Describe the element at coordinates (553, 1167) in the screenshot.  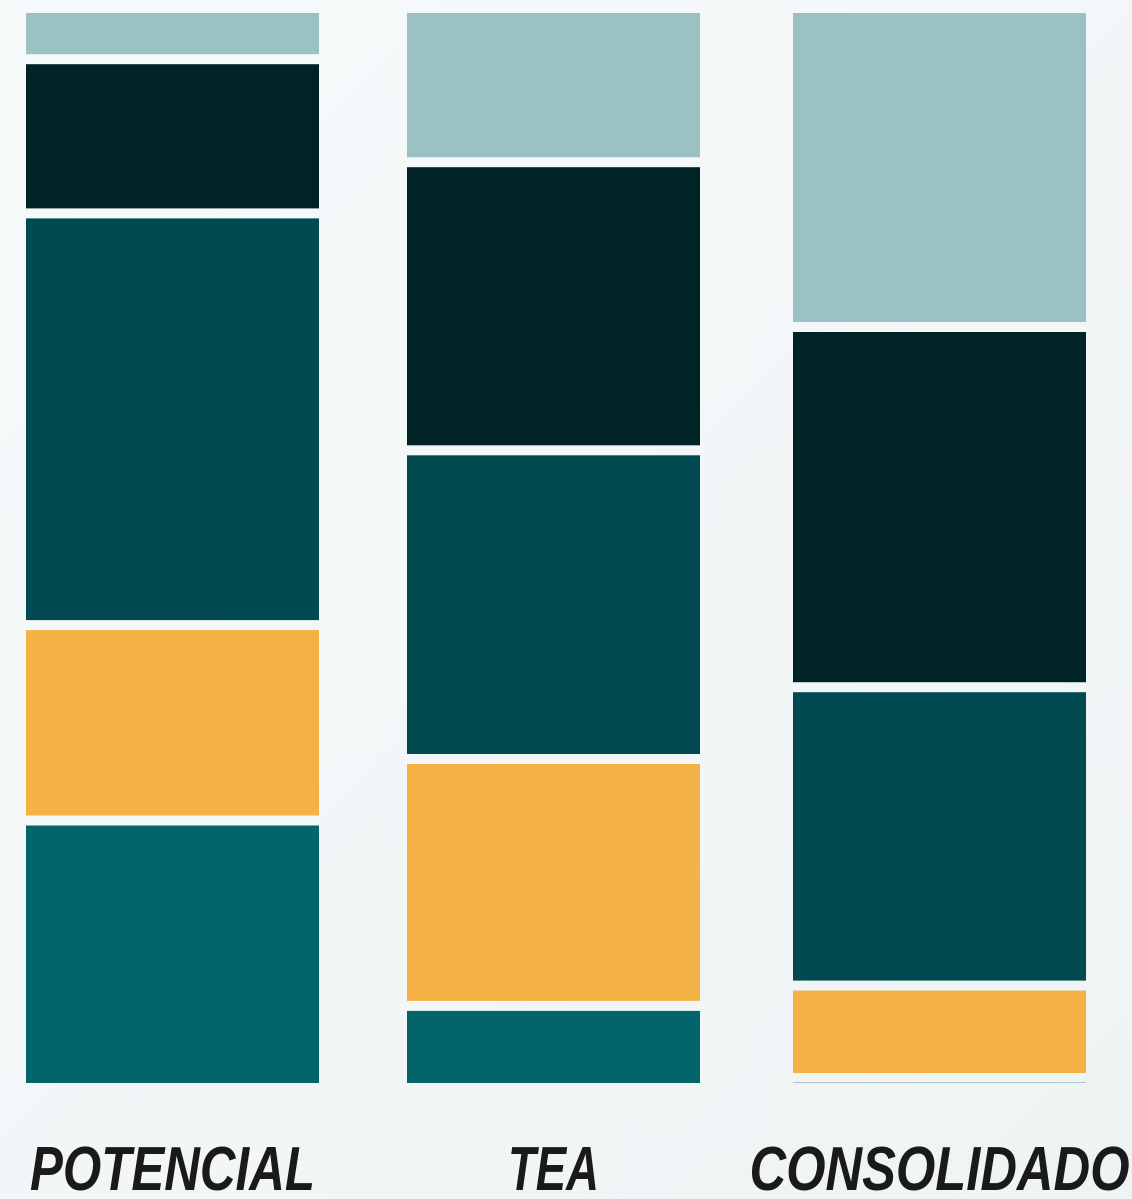
I see `category-label: TEA` at that location.